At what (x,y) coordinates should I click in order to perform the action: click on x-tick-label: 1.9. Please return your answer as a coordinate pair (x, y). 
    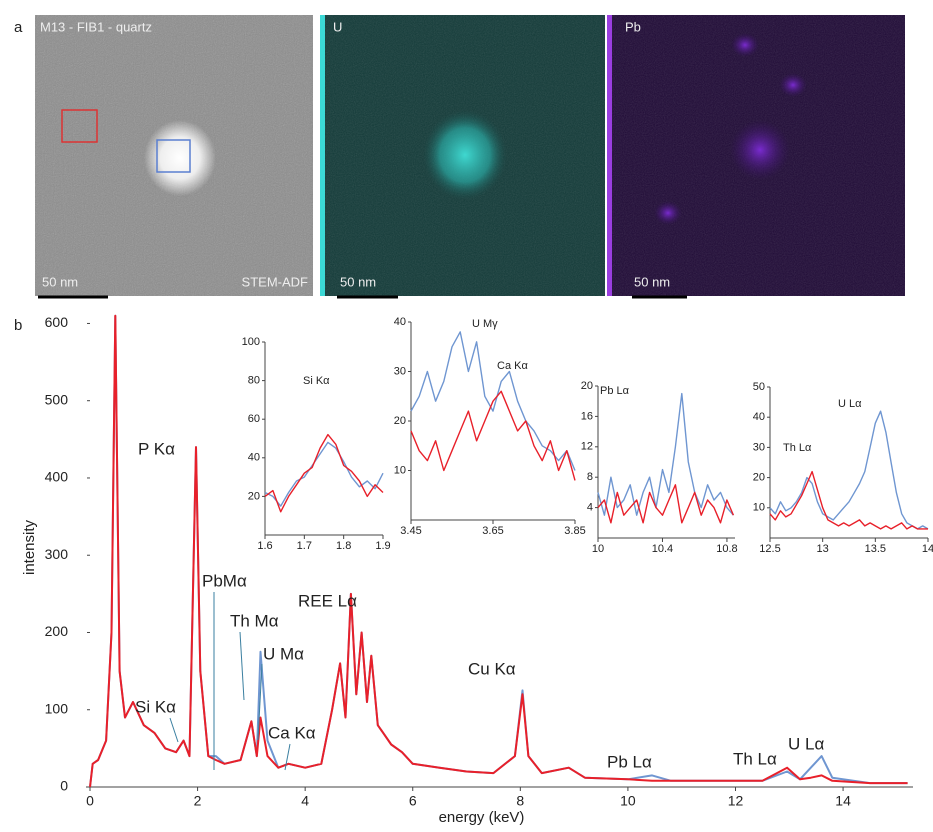
    Looking at the image, I should click on (382, 546).